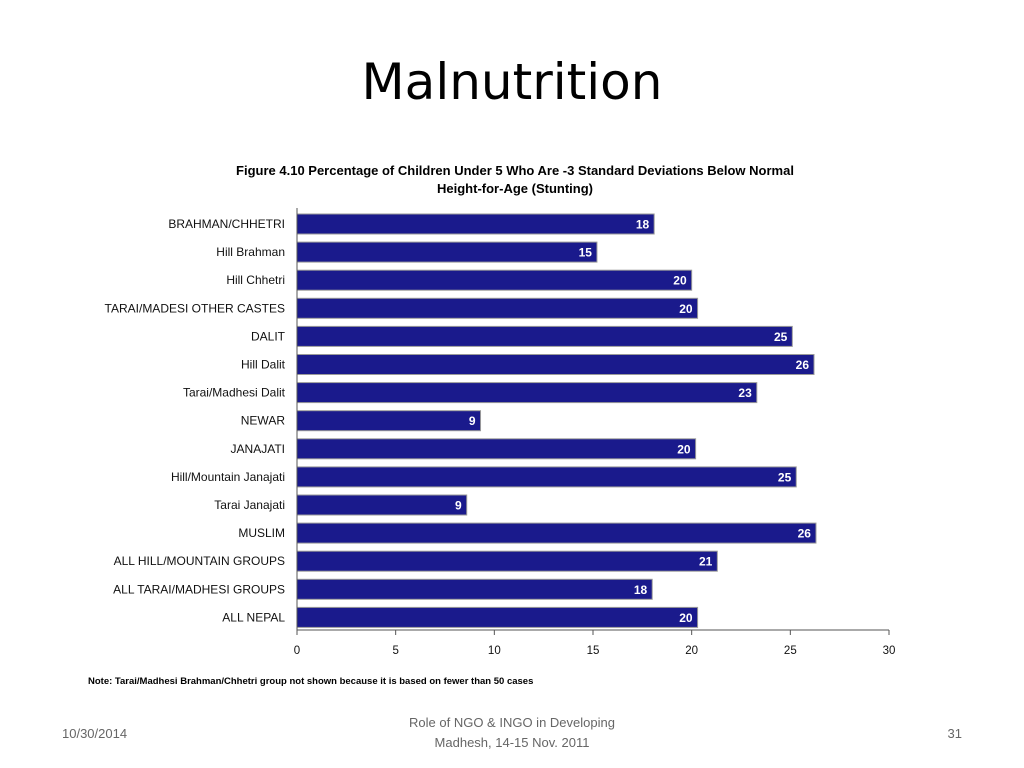 This screenshot has height=768, width=1024. I want to click on x-tick-label: 15, so click(593, 651).